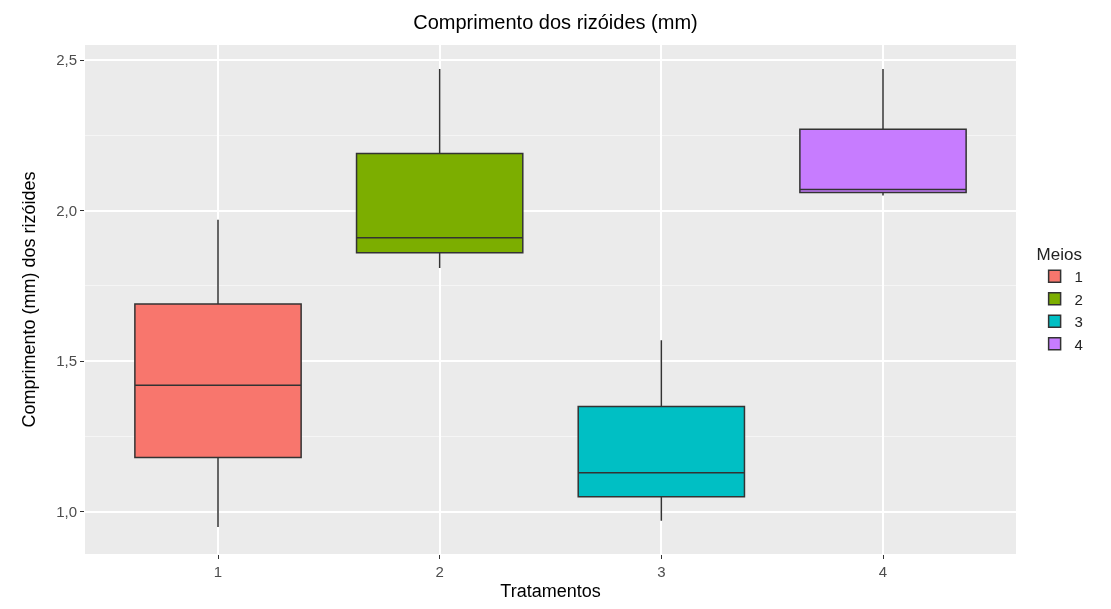 The width and height of the screenshot is (1111, 609). Describe the element at coordinates (218, 571) in the screenshot. I see `x-tick-label: 1` at that location.